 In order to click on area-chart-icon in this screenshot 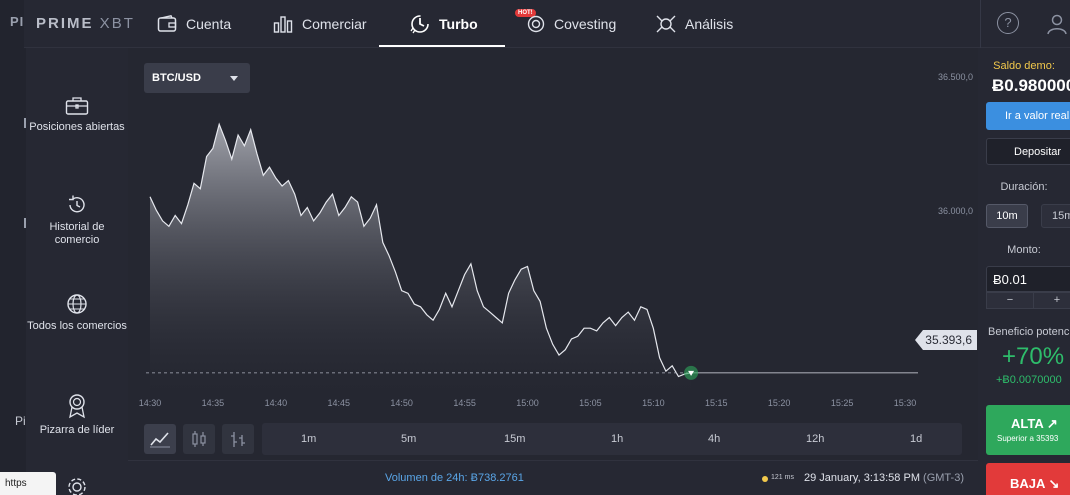, I will do `click(160, 440)`.